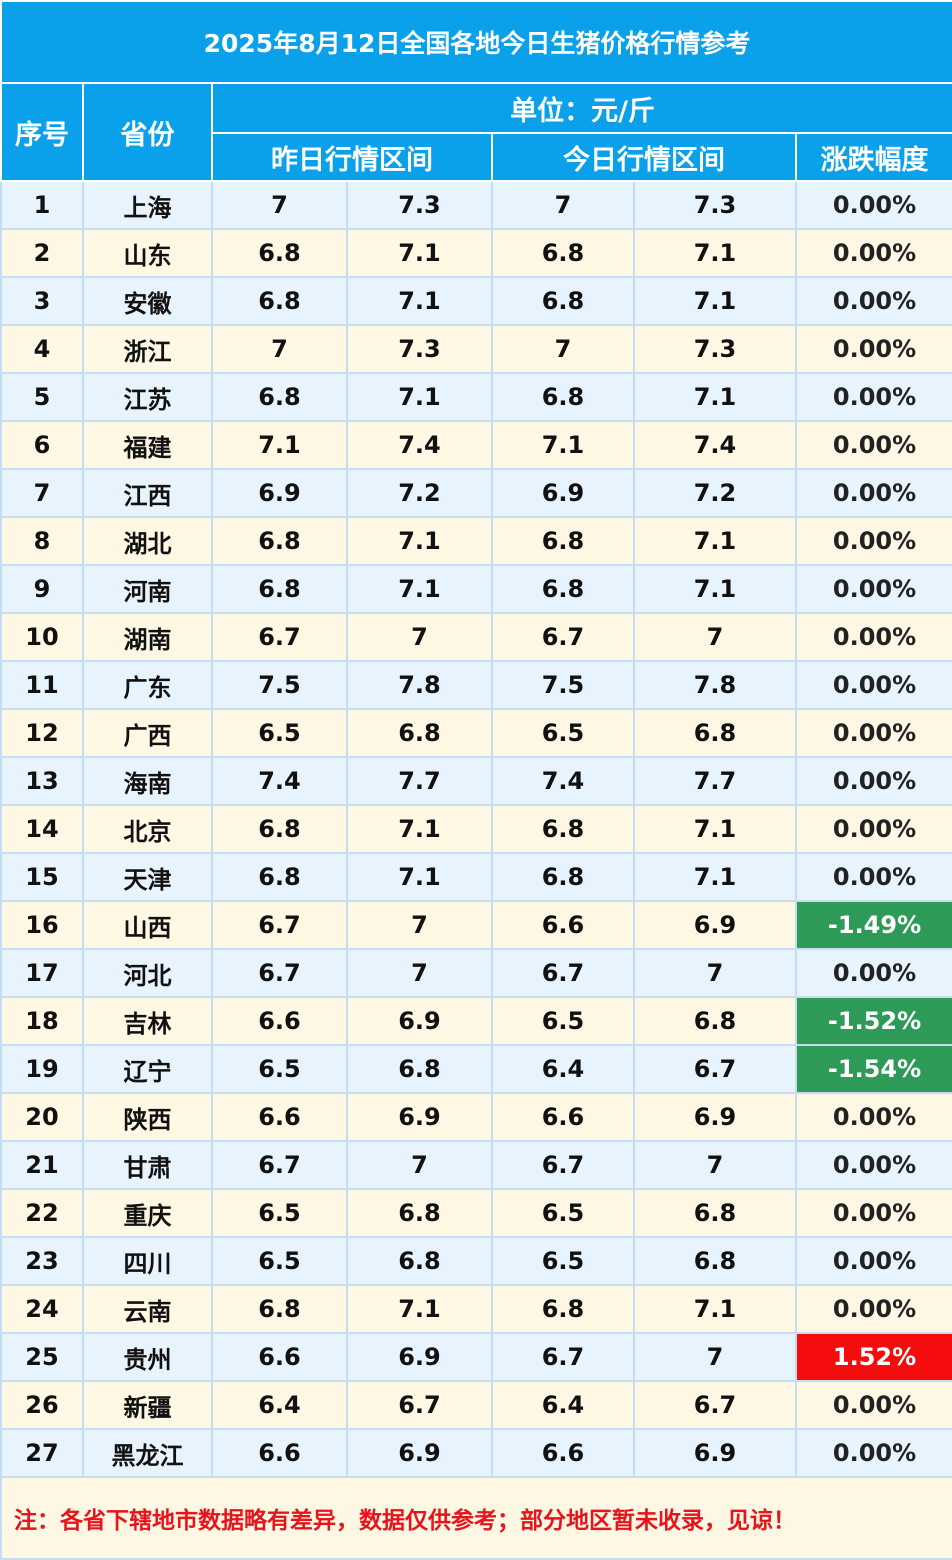  I want to click on row-province: 贵州, so click(147, 1357).